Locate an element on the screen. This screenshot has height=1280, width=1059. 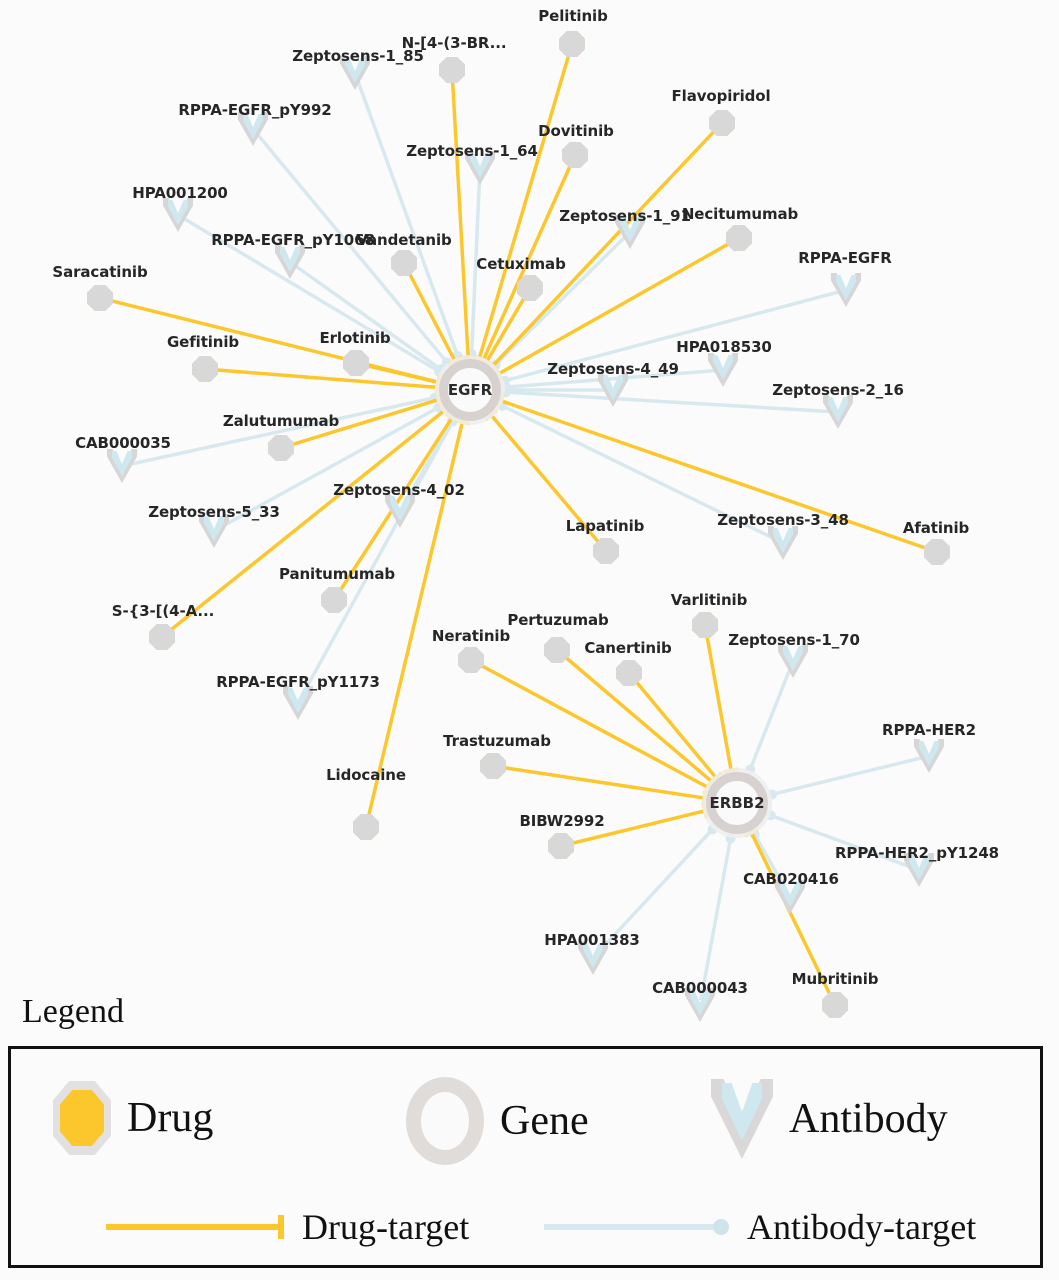
drug-node-label: Dovitinib is located at coordinates (576, 131).